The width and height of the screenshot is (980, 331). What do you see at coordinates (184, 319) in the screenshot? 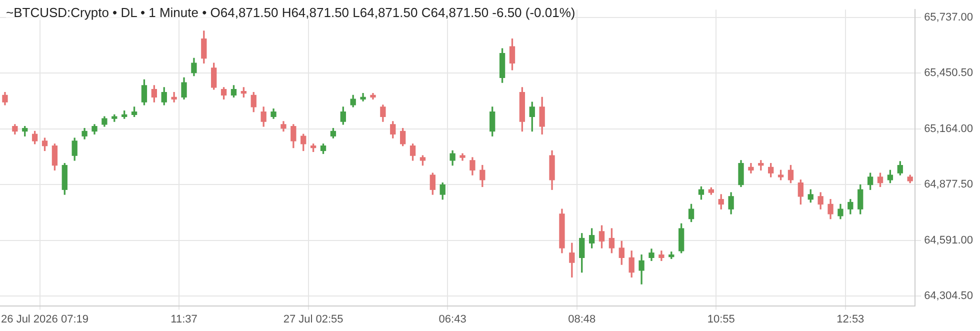
I see `x-tick-label: 11:37` at bounding box center [184, 319].